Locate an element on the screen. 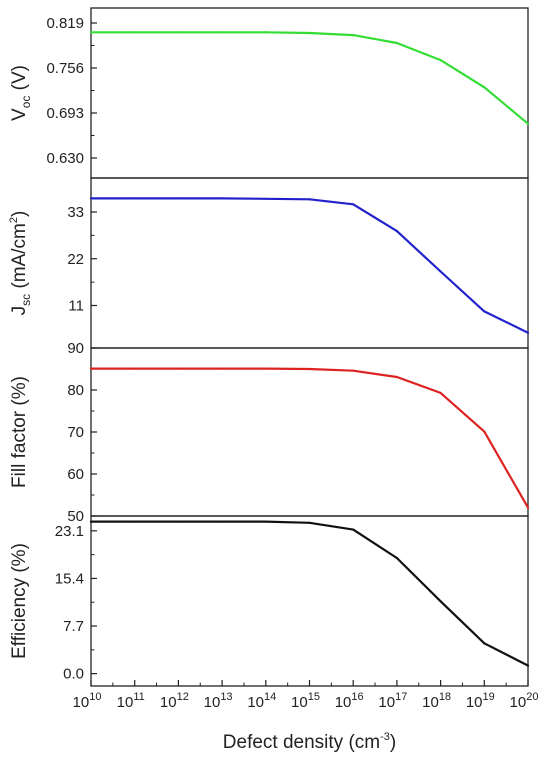  x-tick-label-exponent: 12 is located at coordinates (183, 697).